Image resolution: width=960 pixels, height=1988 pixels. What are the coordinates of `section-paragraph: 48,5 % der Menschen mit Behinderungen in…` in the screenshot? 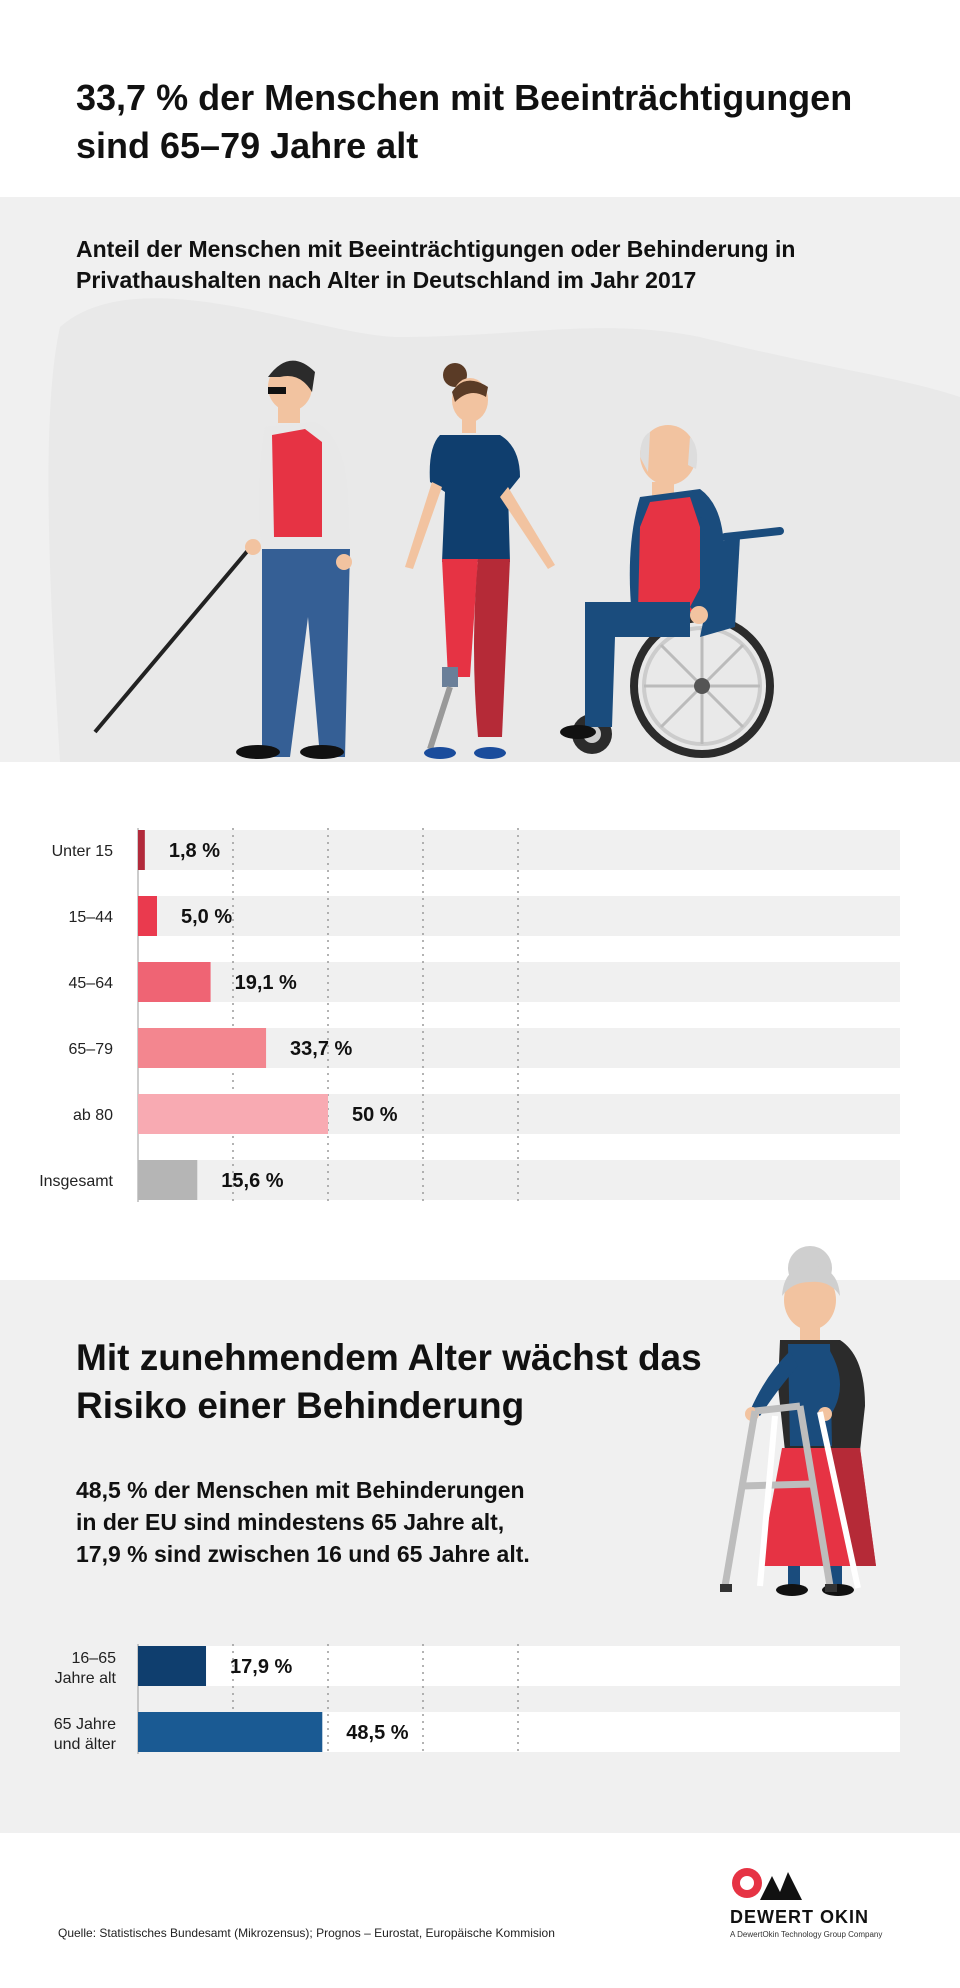 It's located at (376, 1522).